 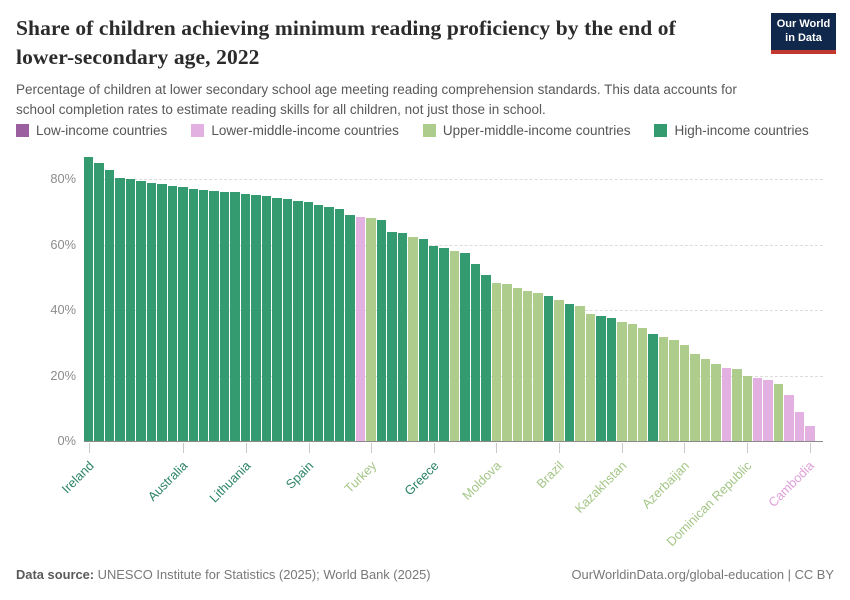 What do you see at coordinates (803, 51) in the screenshot?
I see `owid-logo-red-stripe` at bounding box center [803, 51].